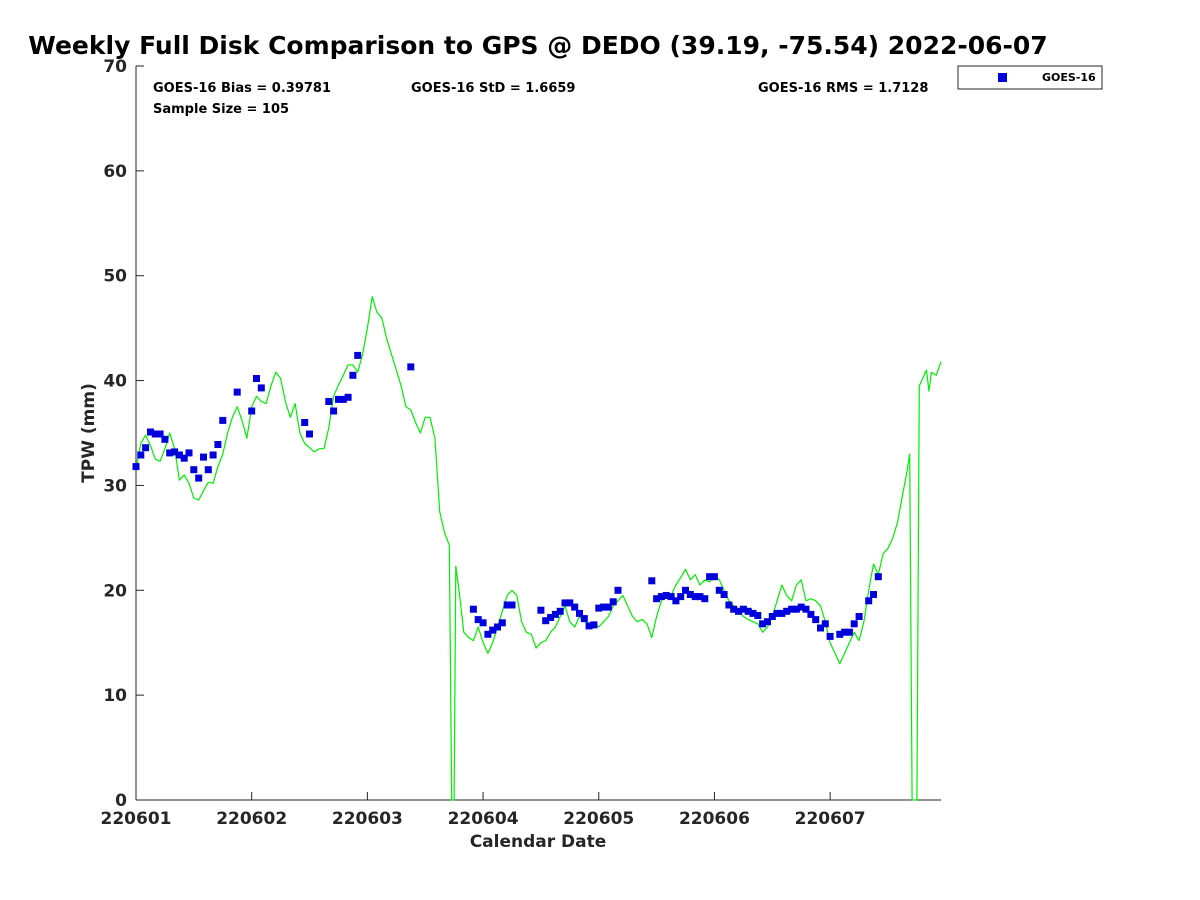 The height and width of the screenshot is (900, 1200). Describe the element at coordinates (843, 88) in the screenshot. I see `rms-stat: GOES-16 RMS = 1.7128` at that location.